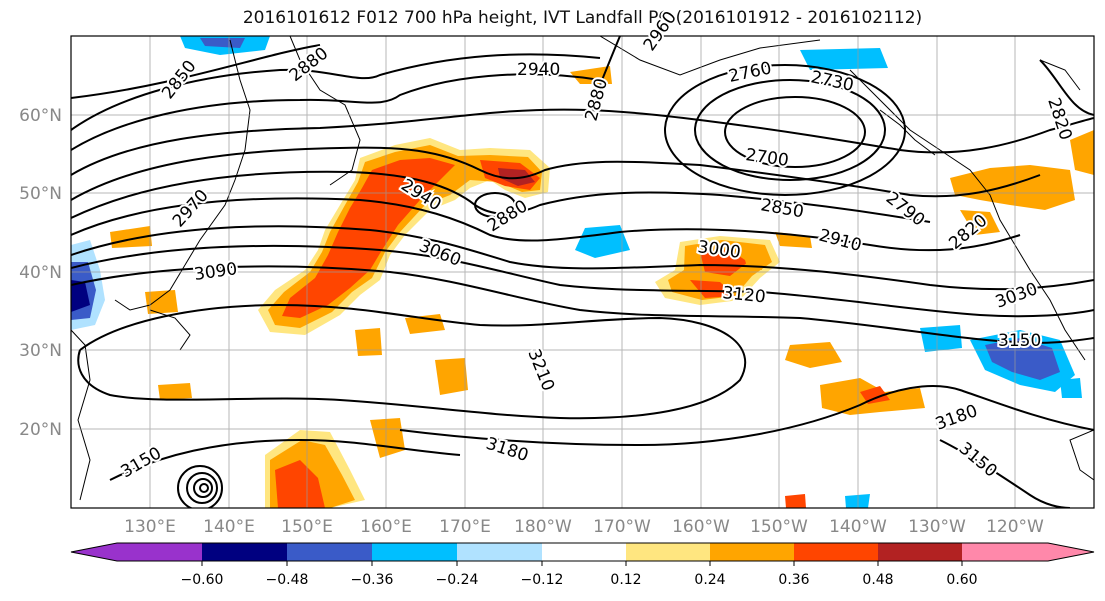 The height and width of the screenshot is (601, 1105). Describe the element at coordinates (543, 527) in the screenshot. I see `lon-label: 180°W` at that location.